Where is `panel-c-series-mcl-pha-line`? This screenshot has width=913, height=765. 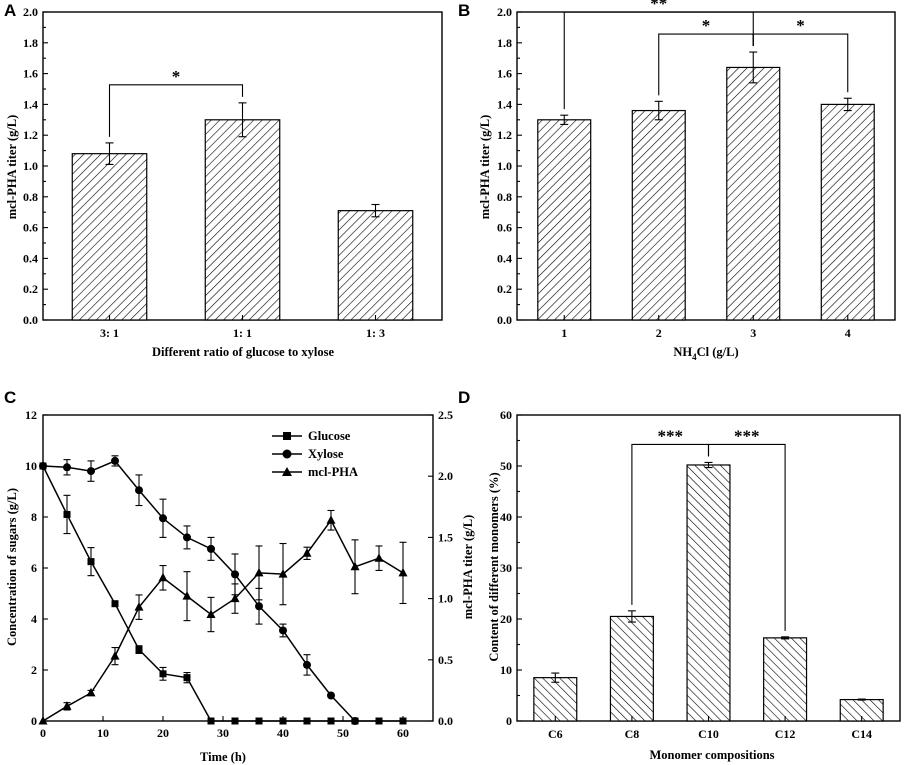 panel-c-series-mcl-pha-line is located at coordinates (223, 620).